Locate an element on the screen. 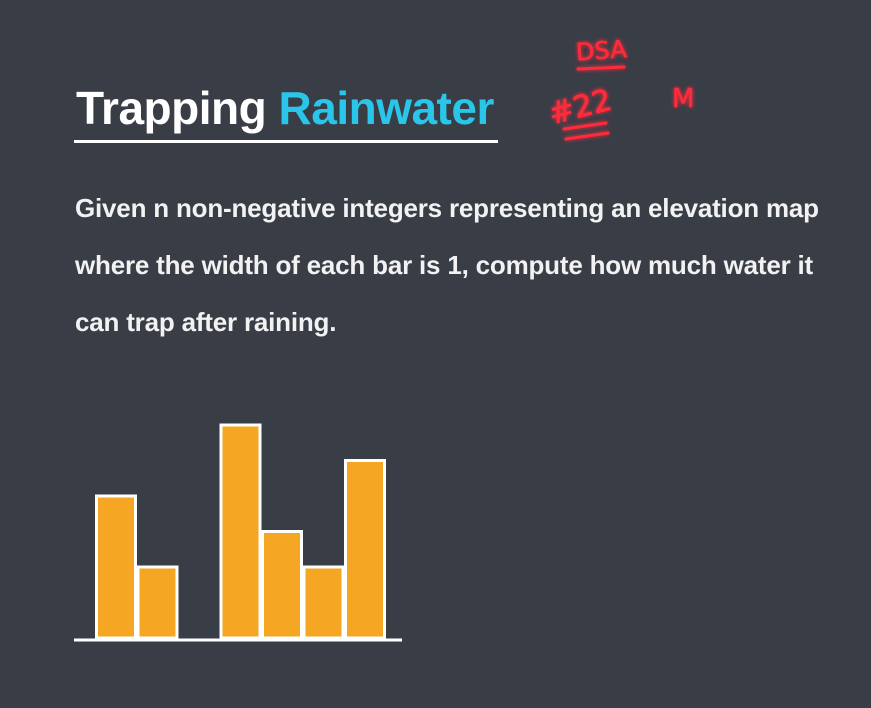 The width and height of the screenshot is (871, 708). elevation-bars is located at coordinates (240, 531).